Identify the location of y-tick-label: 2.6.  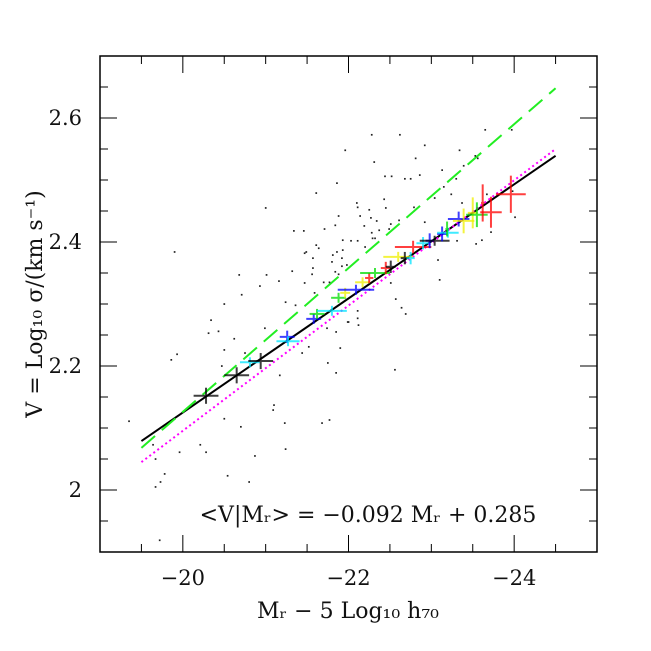
(65, 118).